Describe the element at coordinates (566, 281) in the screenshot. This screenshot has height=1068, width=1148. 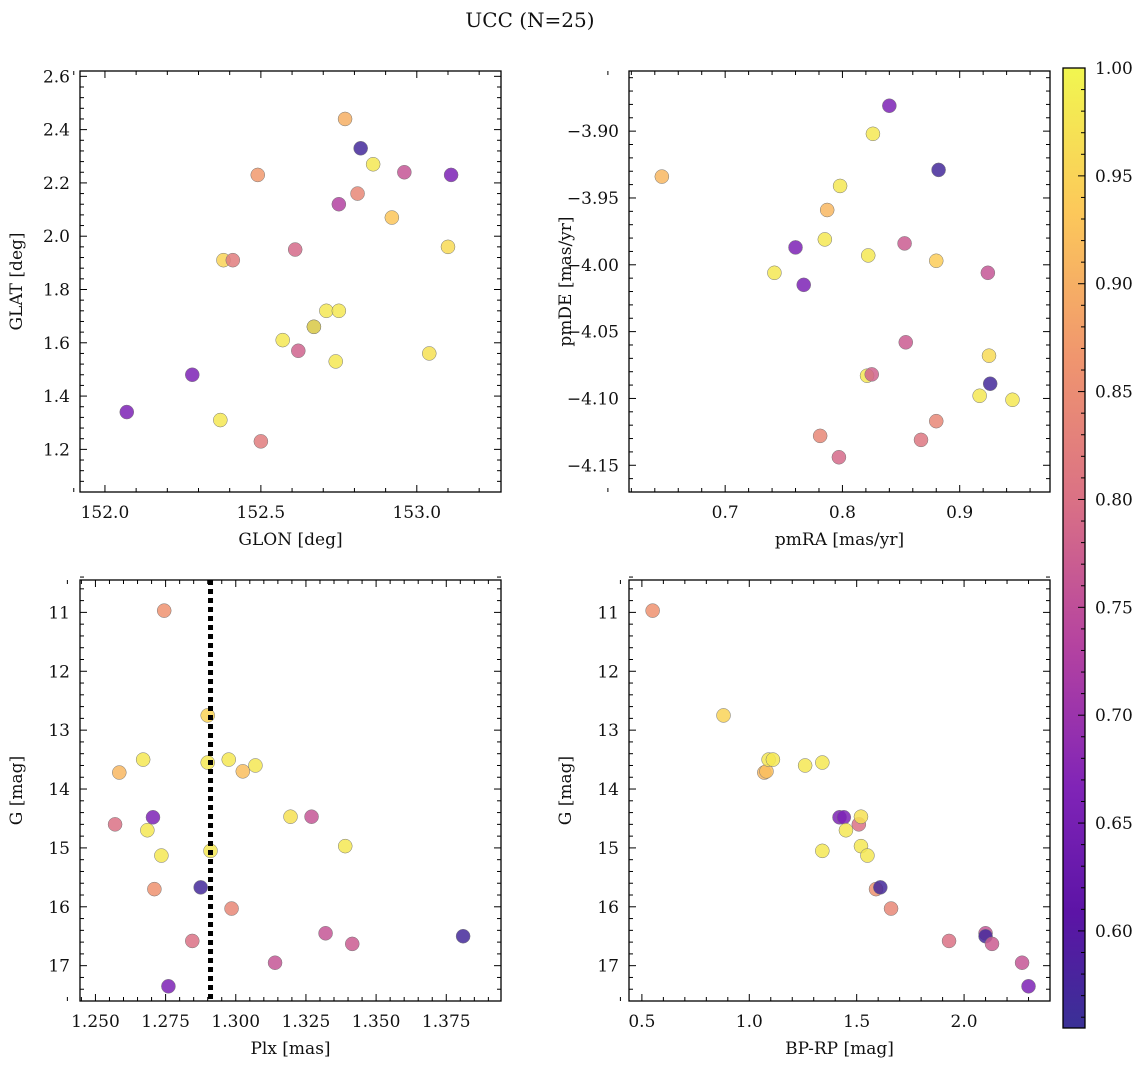
I see `y-axis-label: pmDE [mas/yr]` at that location.